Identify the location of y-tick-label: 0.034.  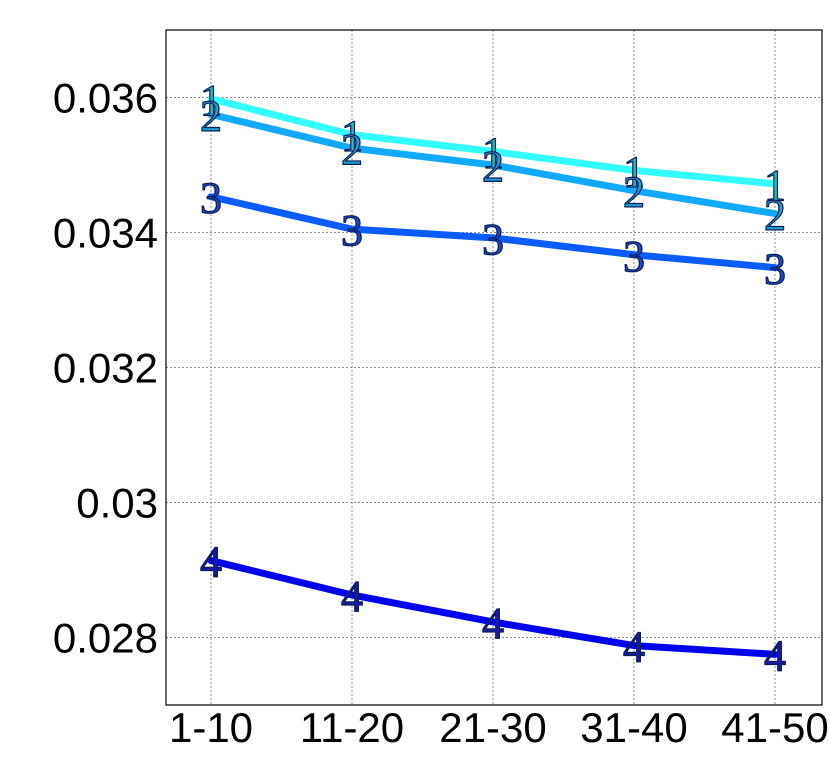
(105, 233).